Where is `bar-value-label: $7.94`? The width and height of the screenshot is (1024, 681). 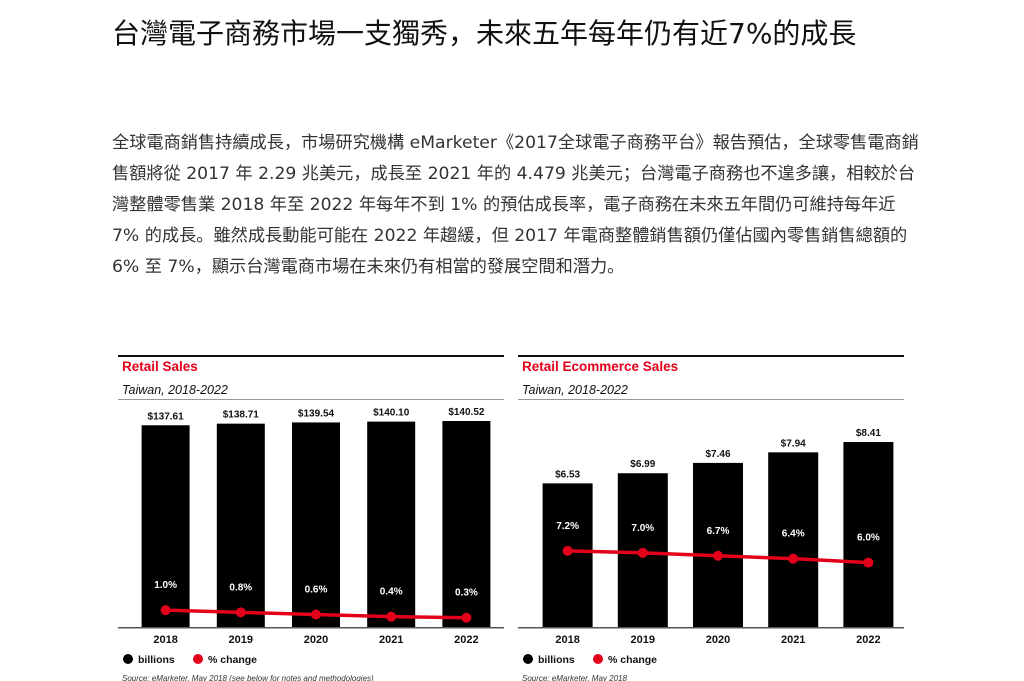 bar-value-label: $7.94 is located at coordinates (793, 443).